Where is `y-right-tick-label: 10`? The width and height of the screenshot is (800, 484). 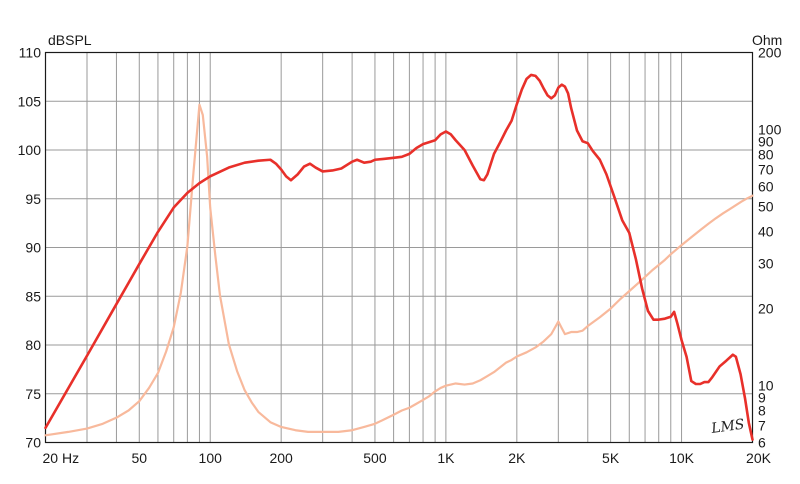 y-right-tick-label: 10 is located at coordinates (766, 386).